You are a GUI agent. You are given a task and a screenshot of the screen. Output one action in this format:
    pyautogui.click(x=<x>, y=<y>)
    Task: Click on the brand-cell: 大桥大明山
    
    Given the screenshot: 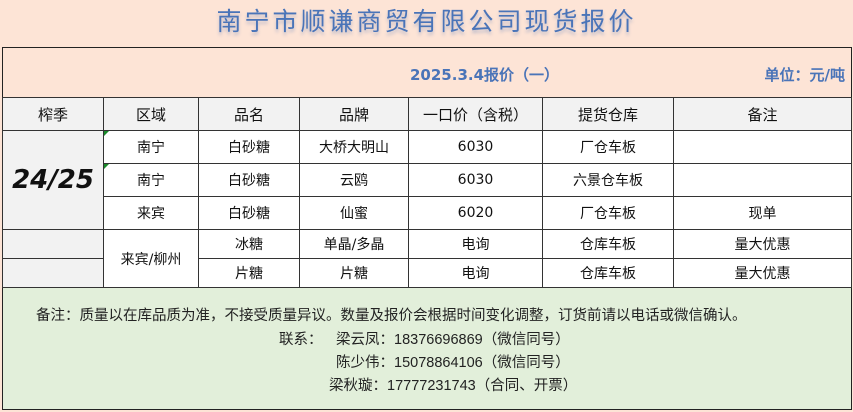 What is the action you would take?
    pyautogui.click(x=354, y=147)
    